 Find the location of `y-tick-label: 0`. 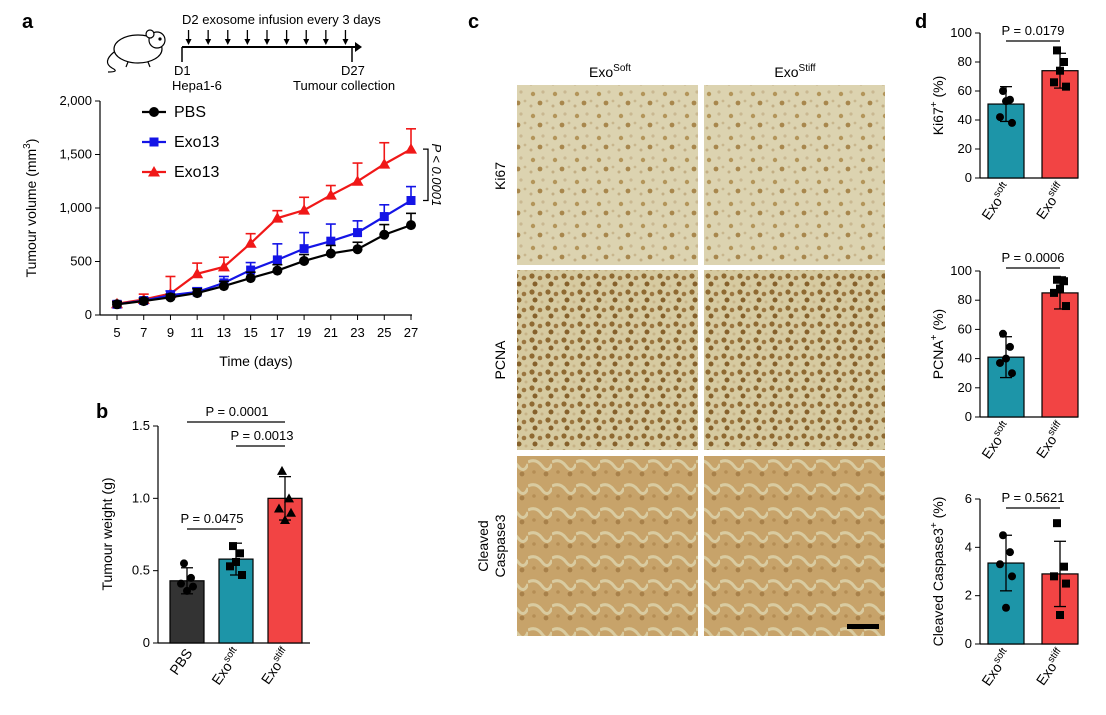

y-tick-label: 0 is located at coordinates (968, 177).